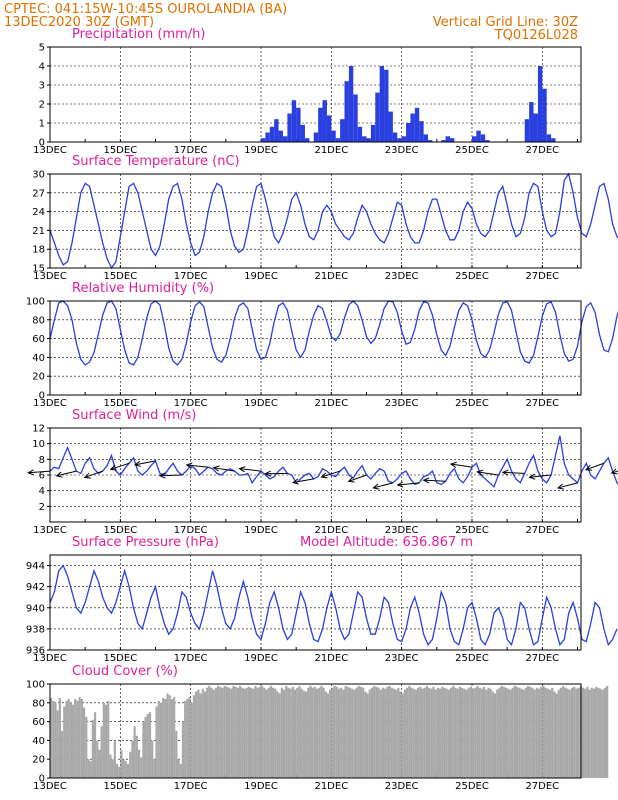 The height and width of the screenshot is (800, 618). What do you see at coordinates (125, 671) in the screenshot?
I see `panel-title: Cloud Cover (%)` at bounding box center [125, 671].